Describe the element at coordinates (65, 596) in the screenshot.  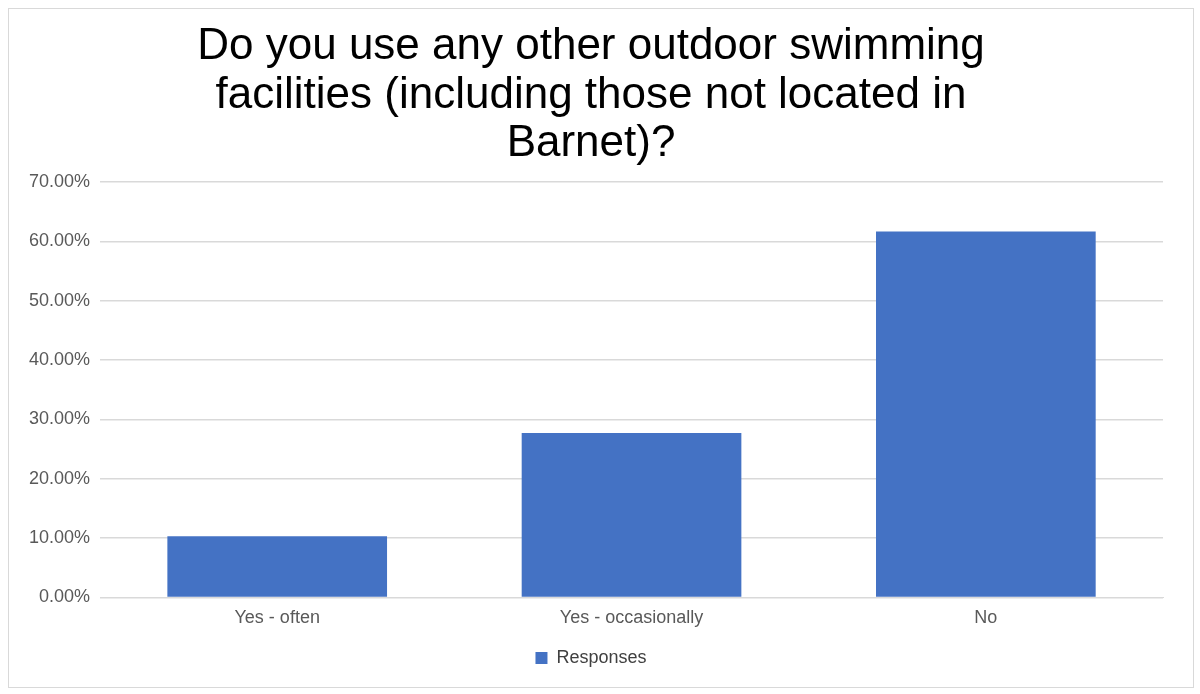
I see `y-tick-label: 0.00%` at that location.